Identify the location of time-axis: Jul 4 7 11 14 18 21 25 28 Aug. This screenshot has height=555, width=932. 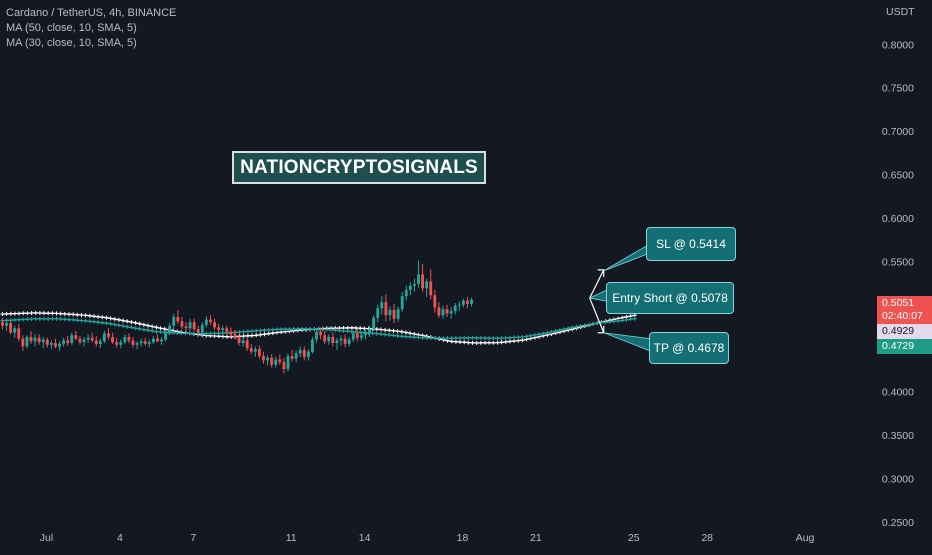
(427, 538).